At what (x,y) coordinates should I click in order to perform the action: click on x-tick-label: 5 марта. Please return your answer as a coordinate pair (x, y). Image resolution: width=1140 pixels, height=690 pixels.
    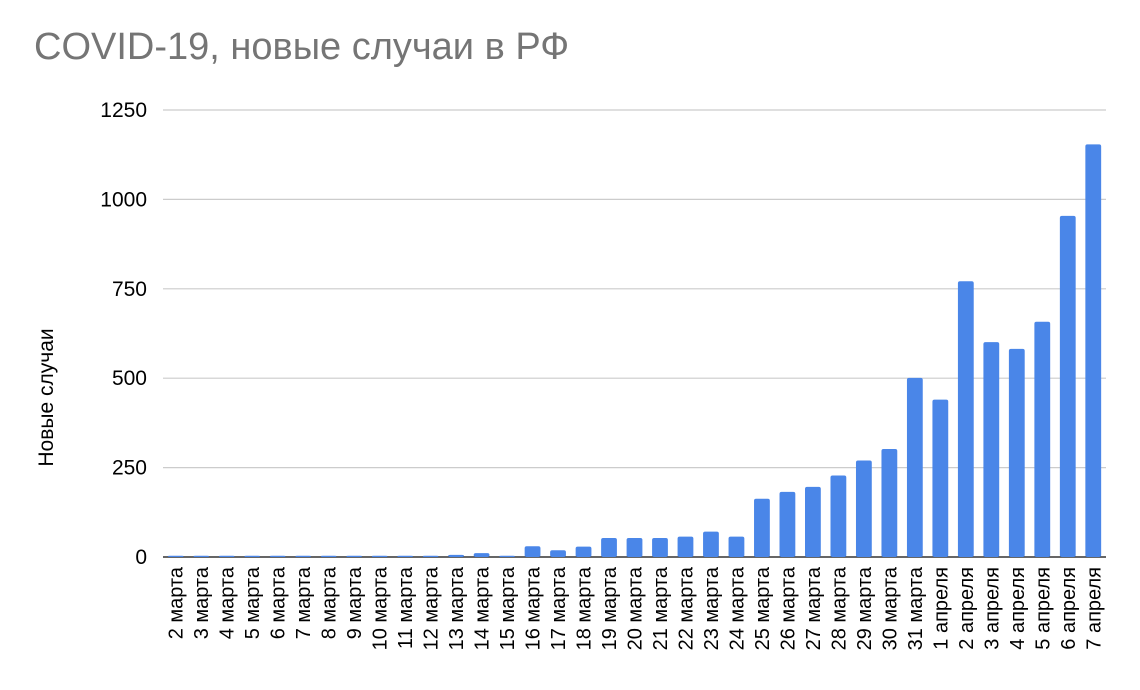
    Looking at the image, I should click on (253, 602).